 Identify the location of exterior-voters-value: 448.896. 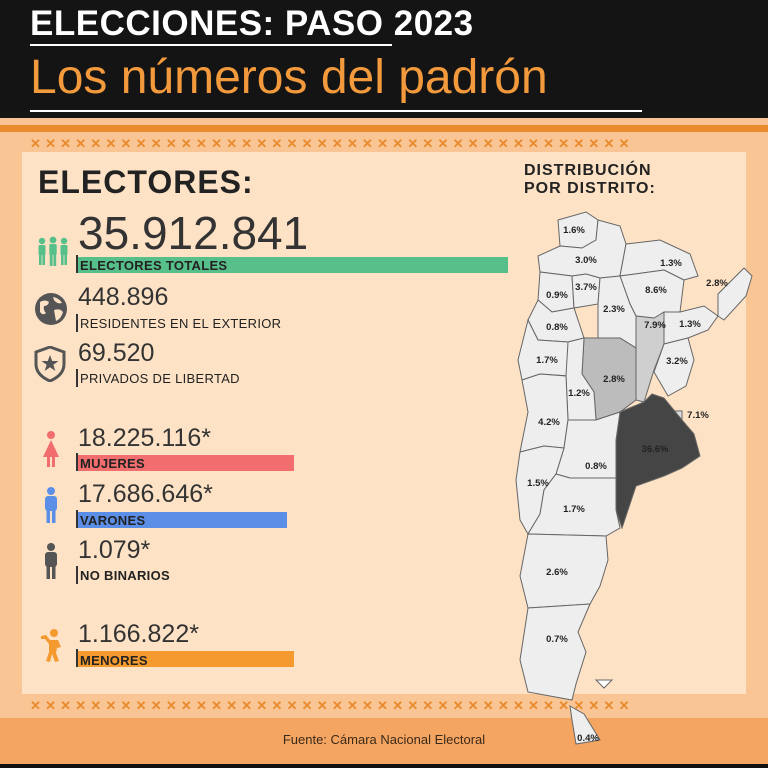
(123, 297).